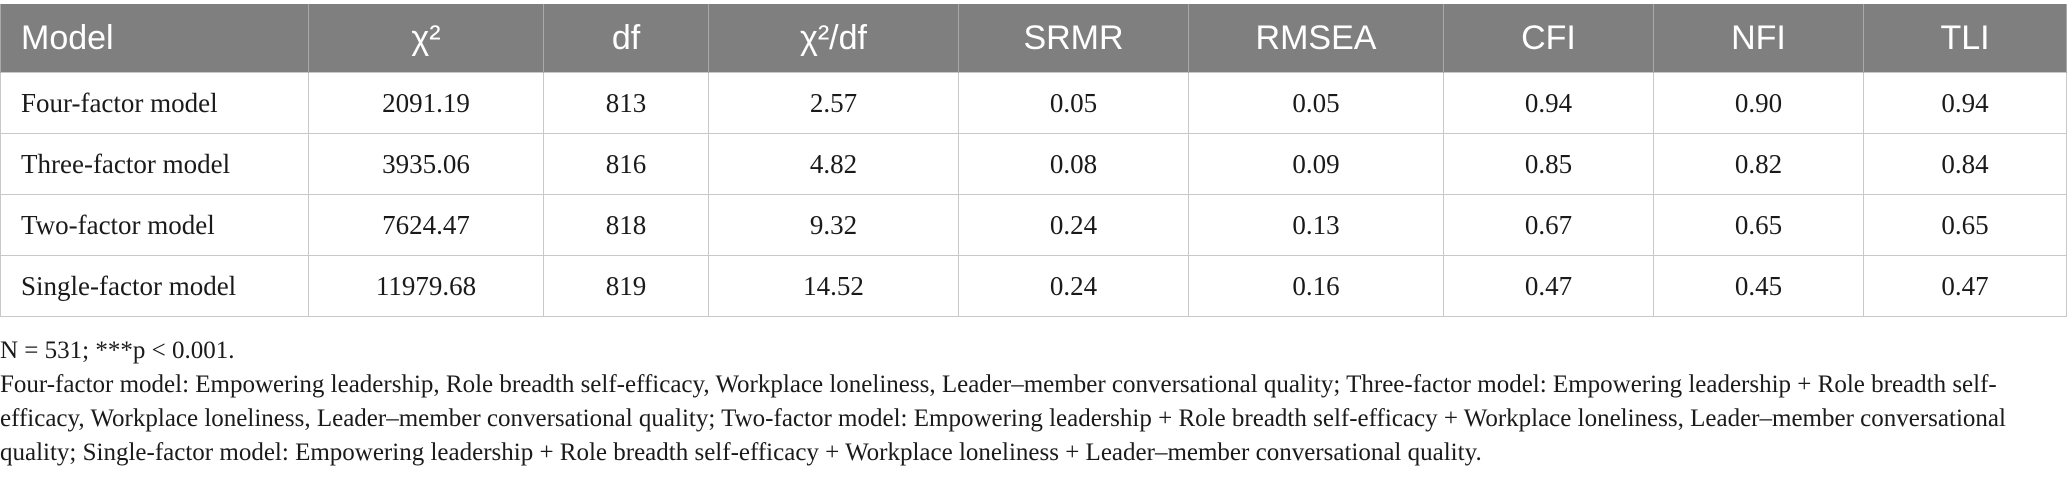 Image resolution: width=2068 pixels, height=483 pixels. I want to click on cell-nfi: 0.82, so click(1758, 164).